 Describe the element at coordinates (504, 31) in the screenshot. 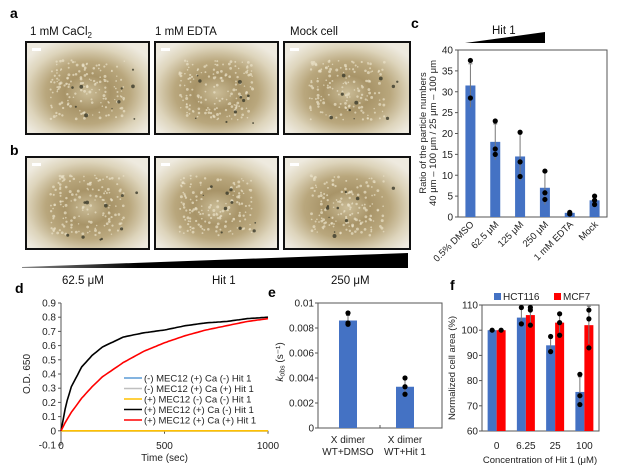

I see `hit1-wedge-label: Hit 1` at that location.